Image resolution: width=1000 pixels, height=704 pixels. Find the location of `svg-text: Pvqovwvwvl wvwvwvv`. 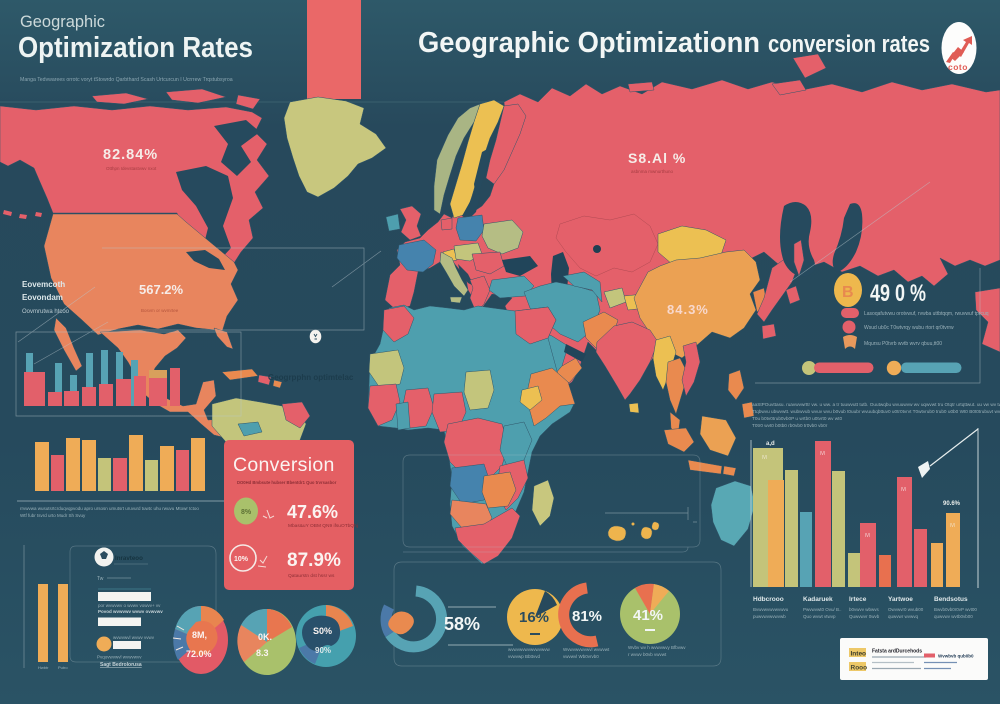

svg-text: Pvqovwvwvl wvwvwvv is located at coordinates (119, 657).